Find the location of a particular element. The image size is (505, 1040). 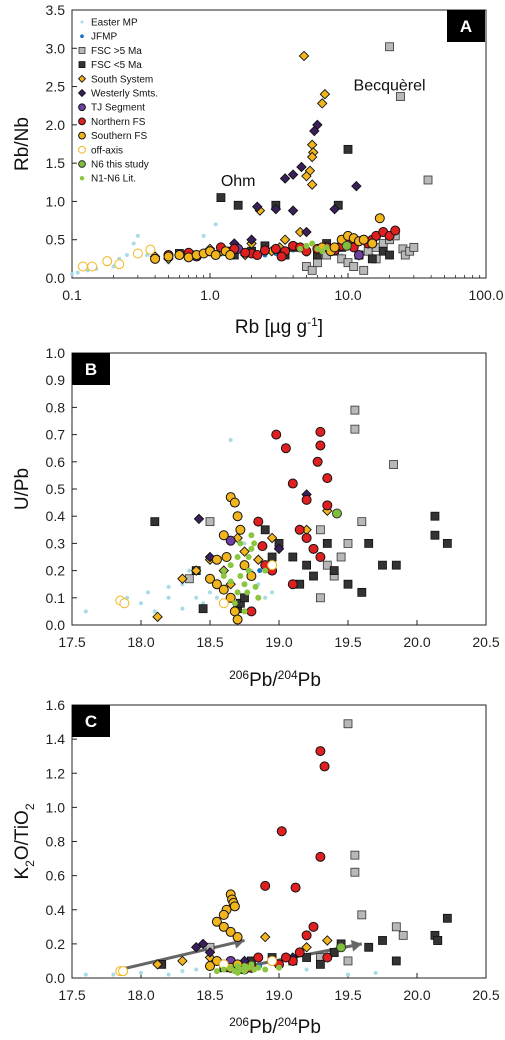

y-tick-label: 1.2 is located at coordinates (56, 773).